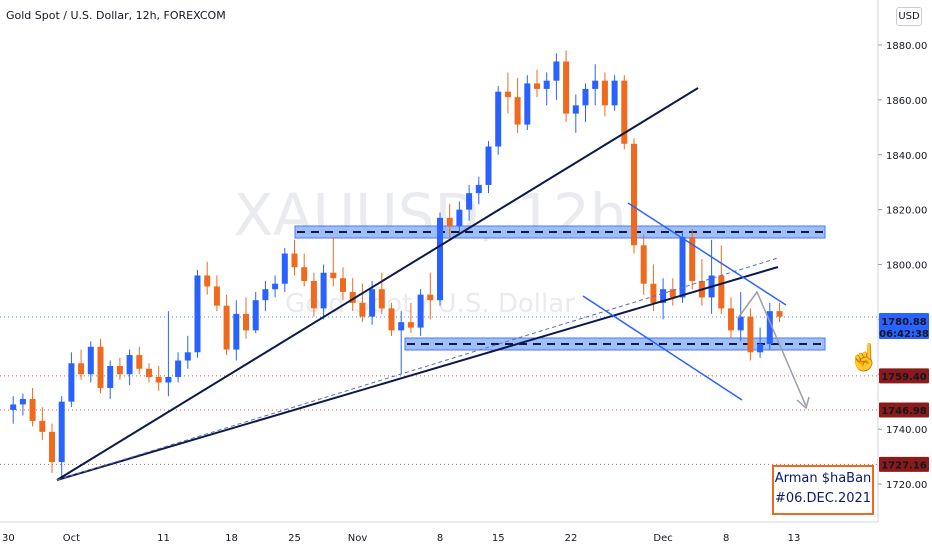 The height and width of the screenshot is (550, 932). Describe the element at coordinates (904, 334) in the screenshot. I see `current-price-label-text-1: 06:42:38` at that location.